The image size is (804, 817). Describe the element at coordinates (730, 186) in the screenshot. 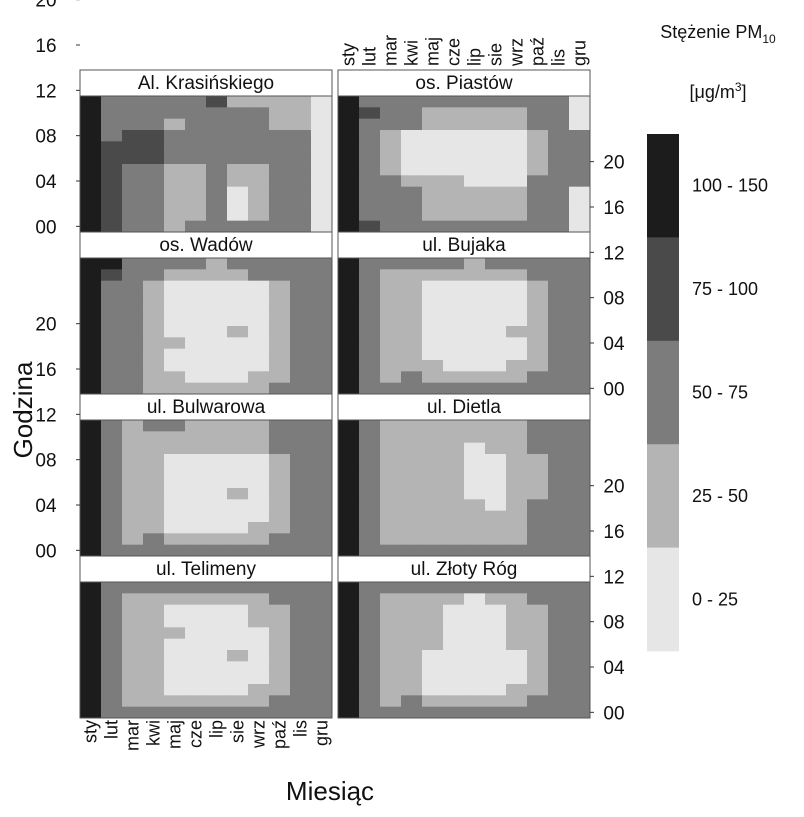

I see `legend-label: 100 - 150` at that location.